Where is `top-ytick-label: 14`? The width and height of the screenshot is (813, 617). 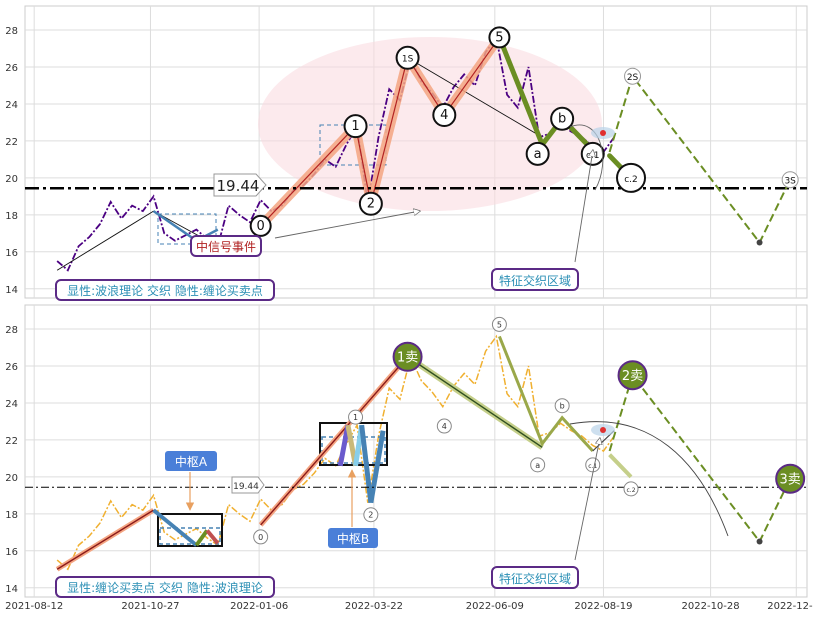 top-ytick-label: 14 is located at coordinates (11, 290).